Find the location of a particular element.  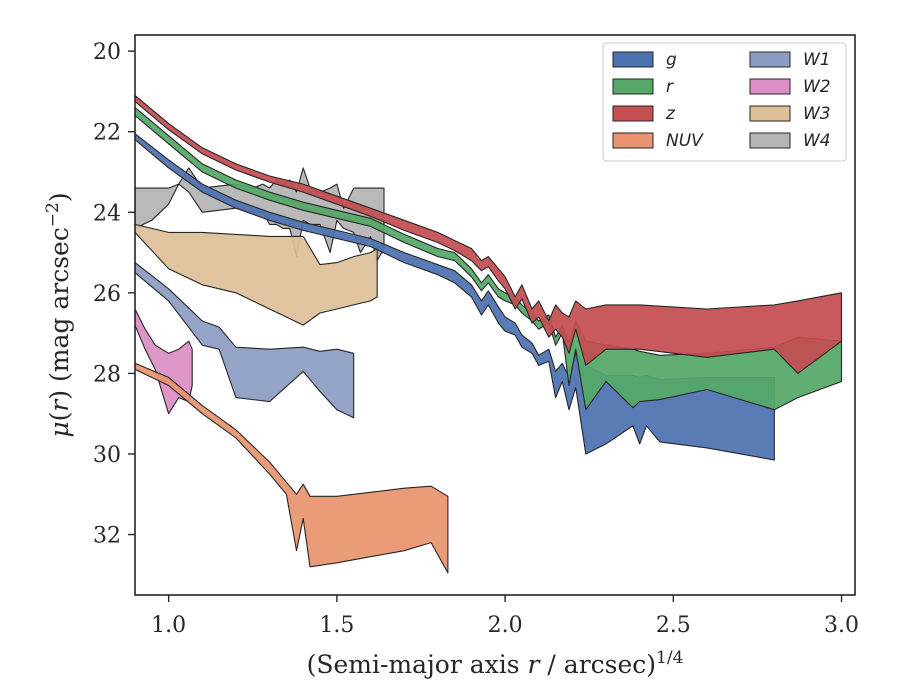

legend-box is located at coordinates (724, 102).